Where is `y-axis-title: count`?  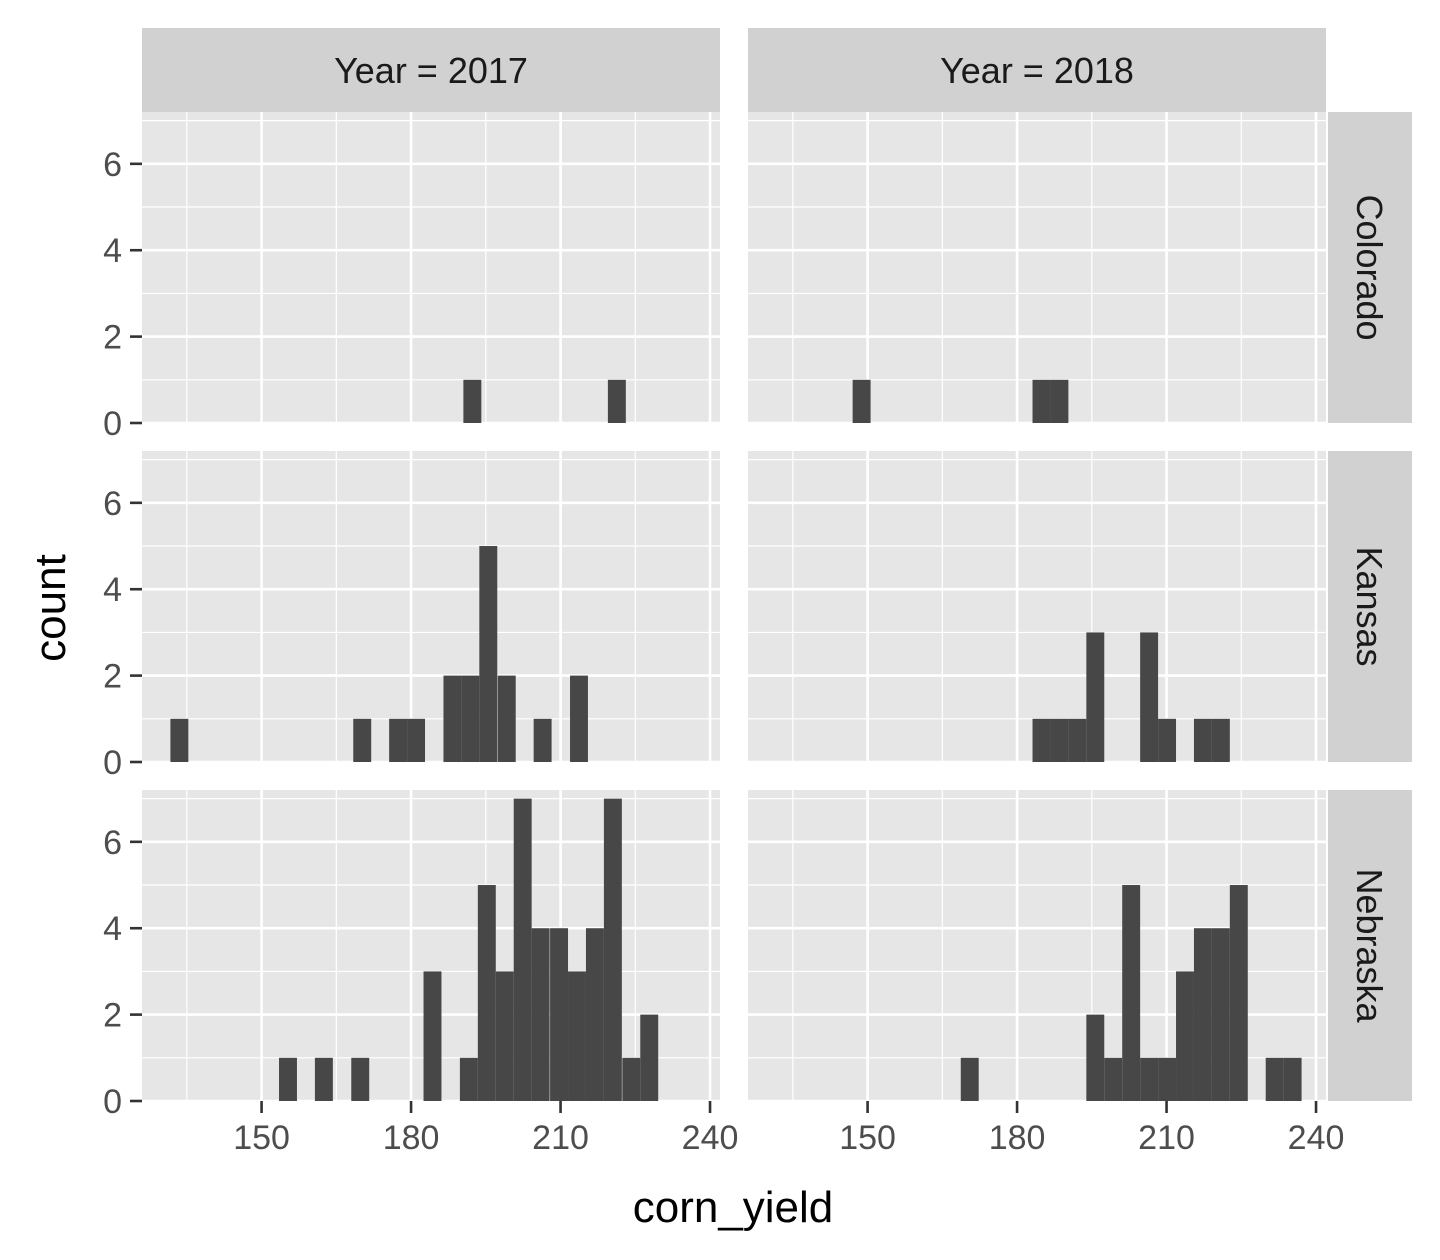
y-axis-title: count is located at coordinates (50, 608).